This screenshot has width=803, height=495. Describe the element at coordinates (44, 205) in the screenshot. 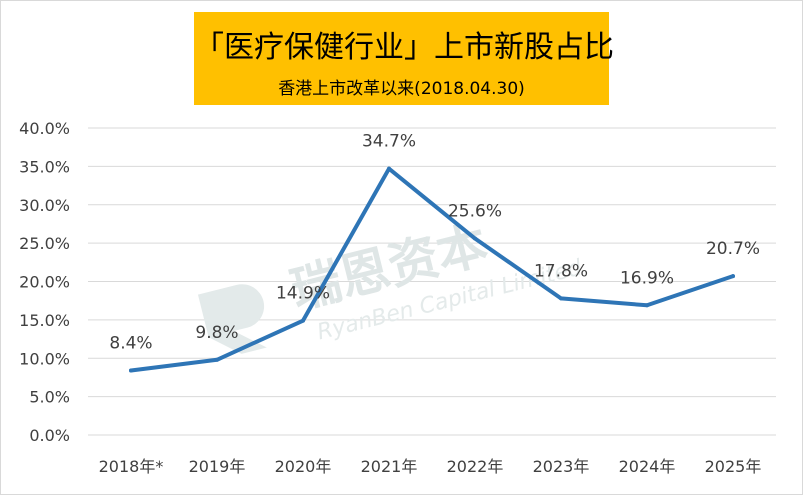

I see `y-tick-label: 30.0%` at that location.